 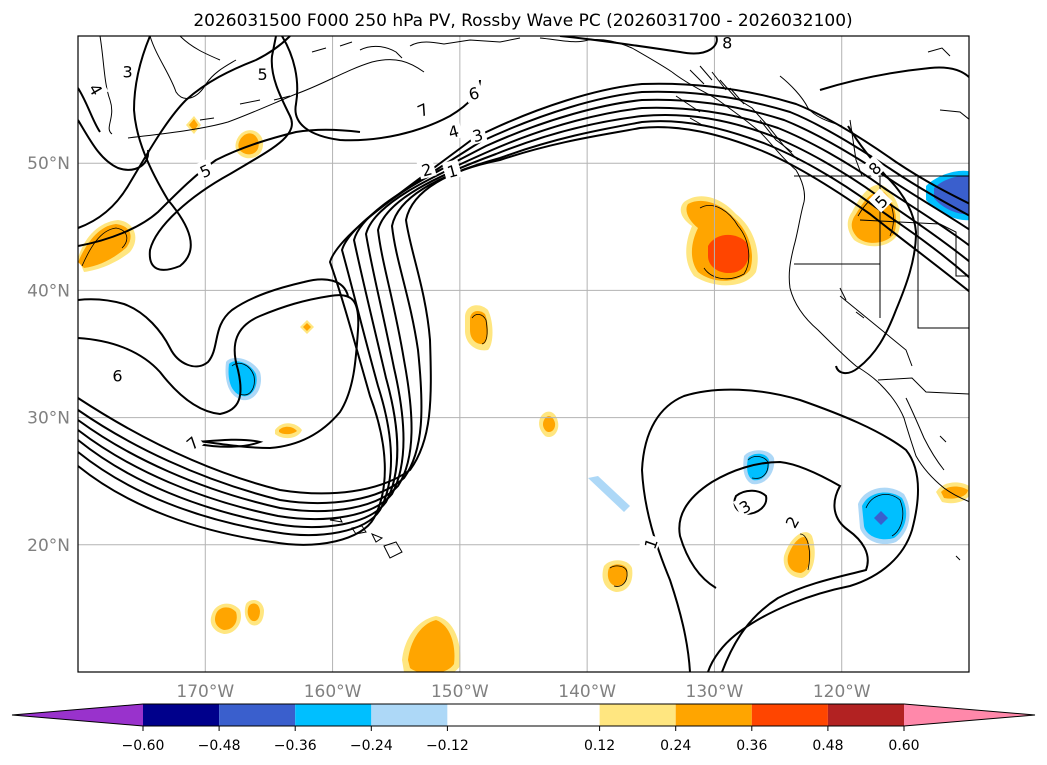 I want to click on latitude-labels: 20°N 30°N 40°N 50°N, so click(x=48, y=355).